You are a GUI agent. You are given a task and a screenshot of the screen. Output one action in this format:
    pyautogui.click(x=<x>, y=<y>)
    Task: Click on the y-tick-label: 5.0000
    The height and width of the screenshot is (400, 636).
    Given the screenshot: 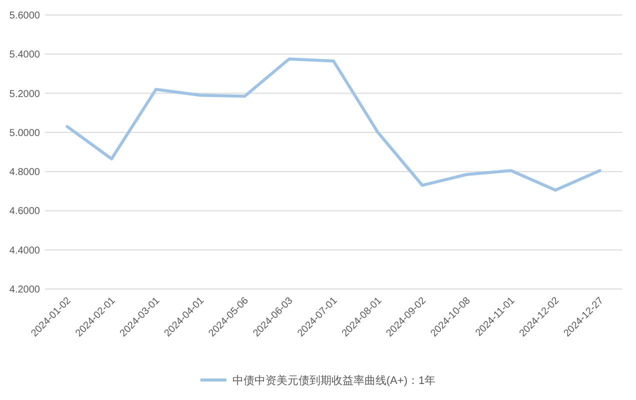 What is the action you would take?
    pyautogui.click(x=24, y=133)
    